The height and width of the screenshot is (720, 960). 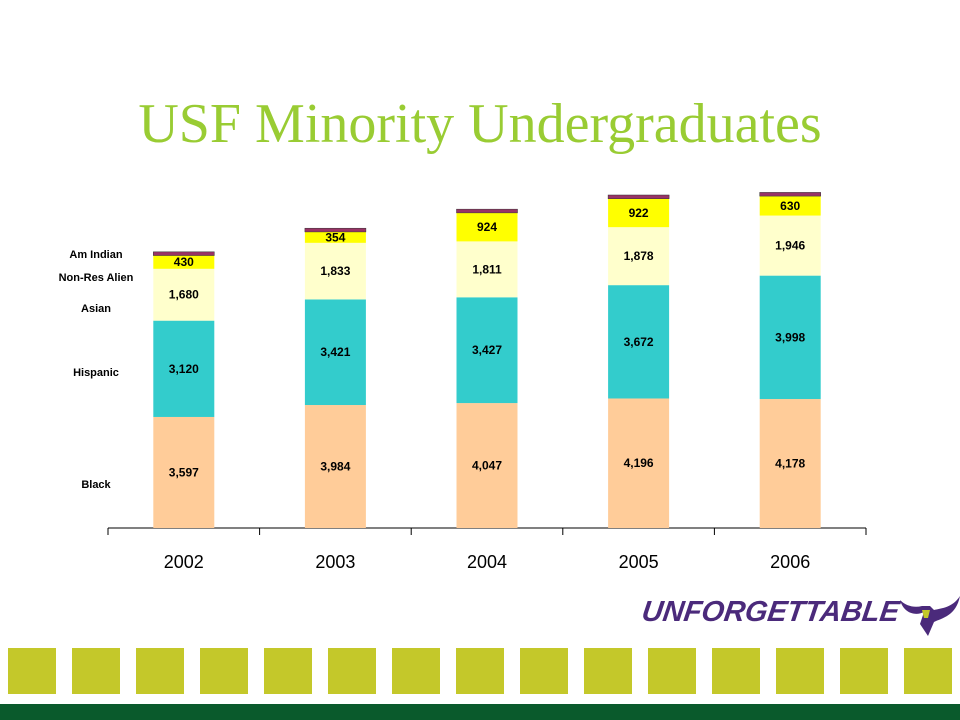 I want to click on data-label: 922, so click(x=639, y=213).